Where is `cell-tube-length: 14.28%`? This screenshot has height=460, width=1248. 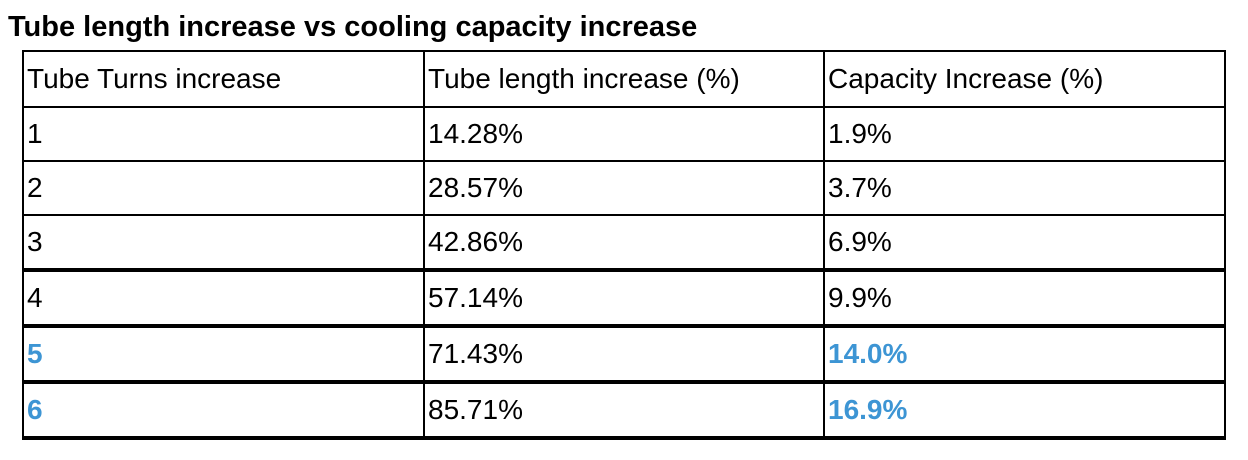 cell-tube-length: 14.28% is located at coordinates (624, 134).